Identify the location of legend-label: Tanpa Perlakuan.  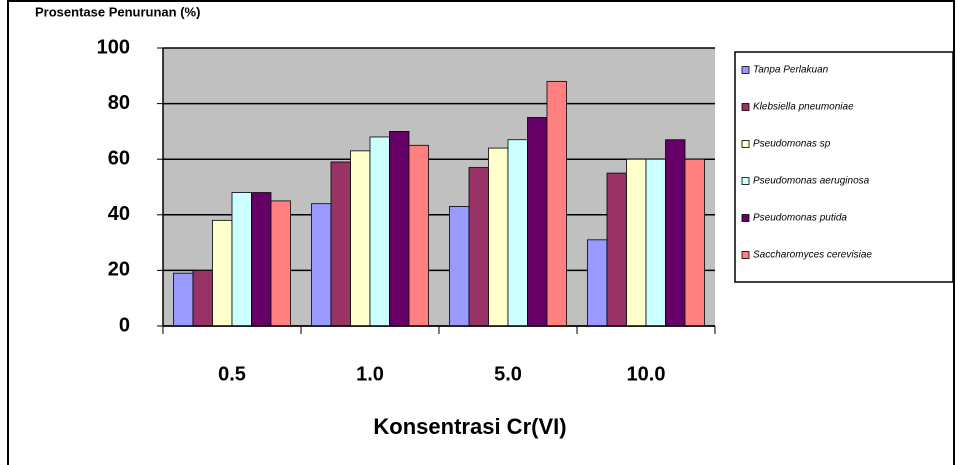
(791, 70).